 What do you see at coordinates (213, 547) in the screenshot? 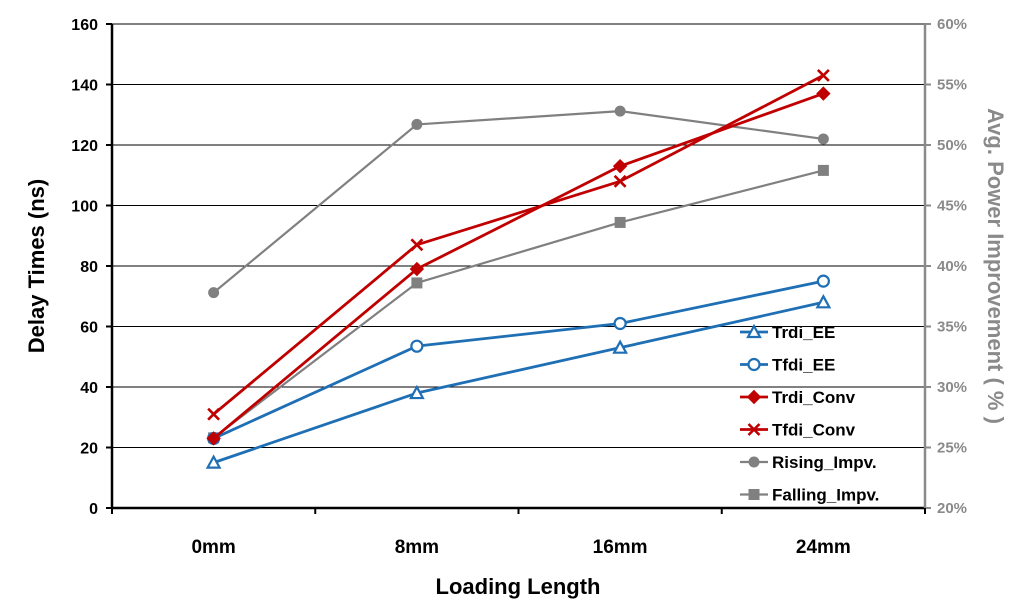
I see `x-tick-label: 0mm` at bounding box center [213, 547].